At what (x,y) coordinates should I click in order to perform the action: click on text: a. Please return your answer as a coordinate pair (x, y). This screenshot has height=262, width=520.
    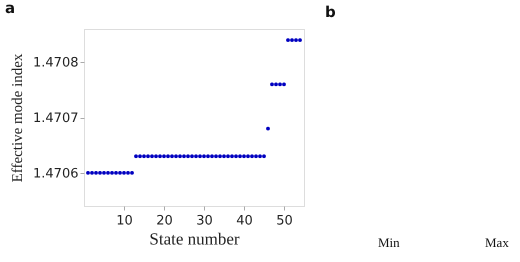
    Looking at the image, I should click on (10, 8).